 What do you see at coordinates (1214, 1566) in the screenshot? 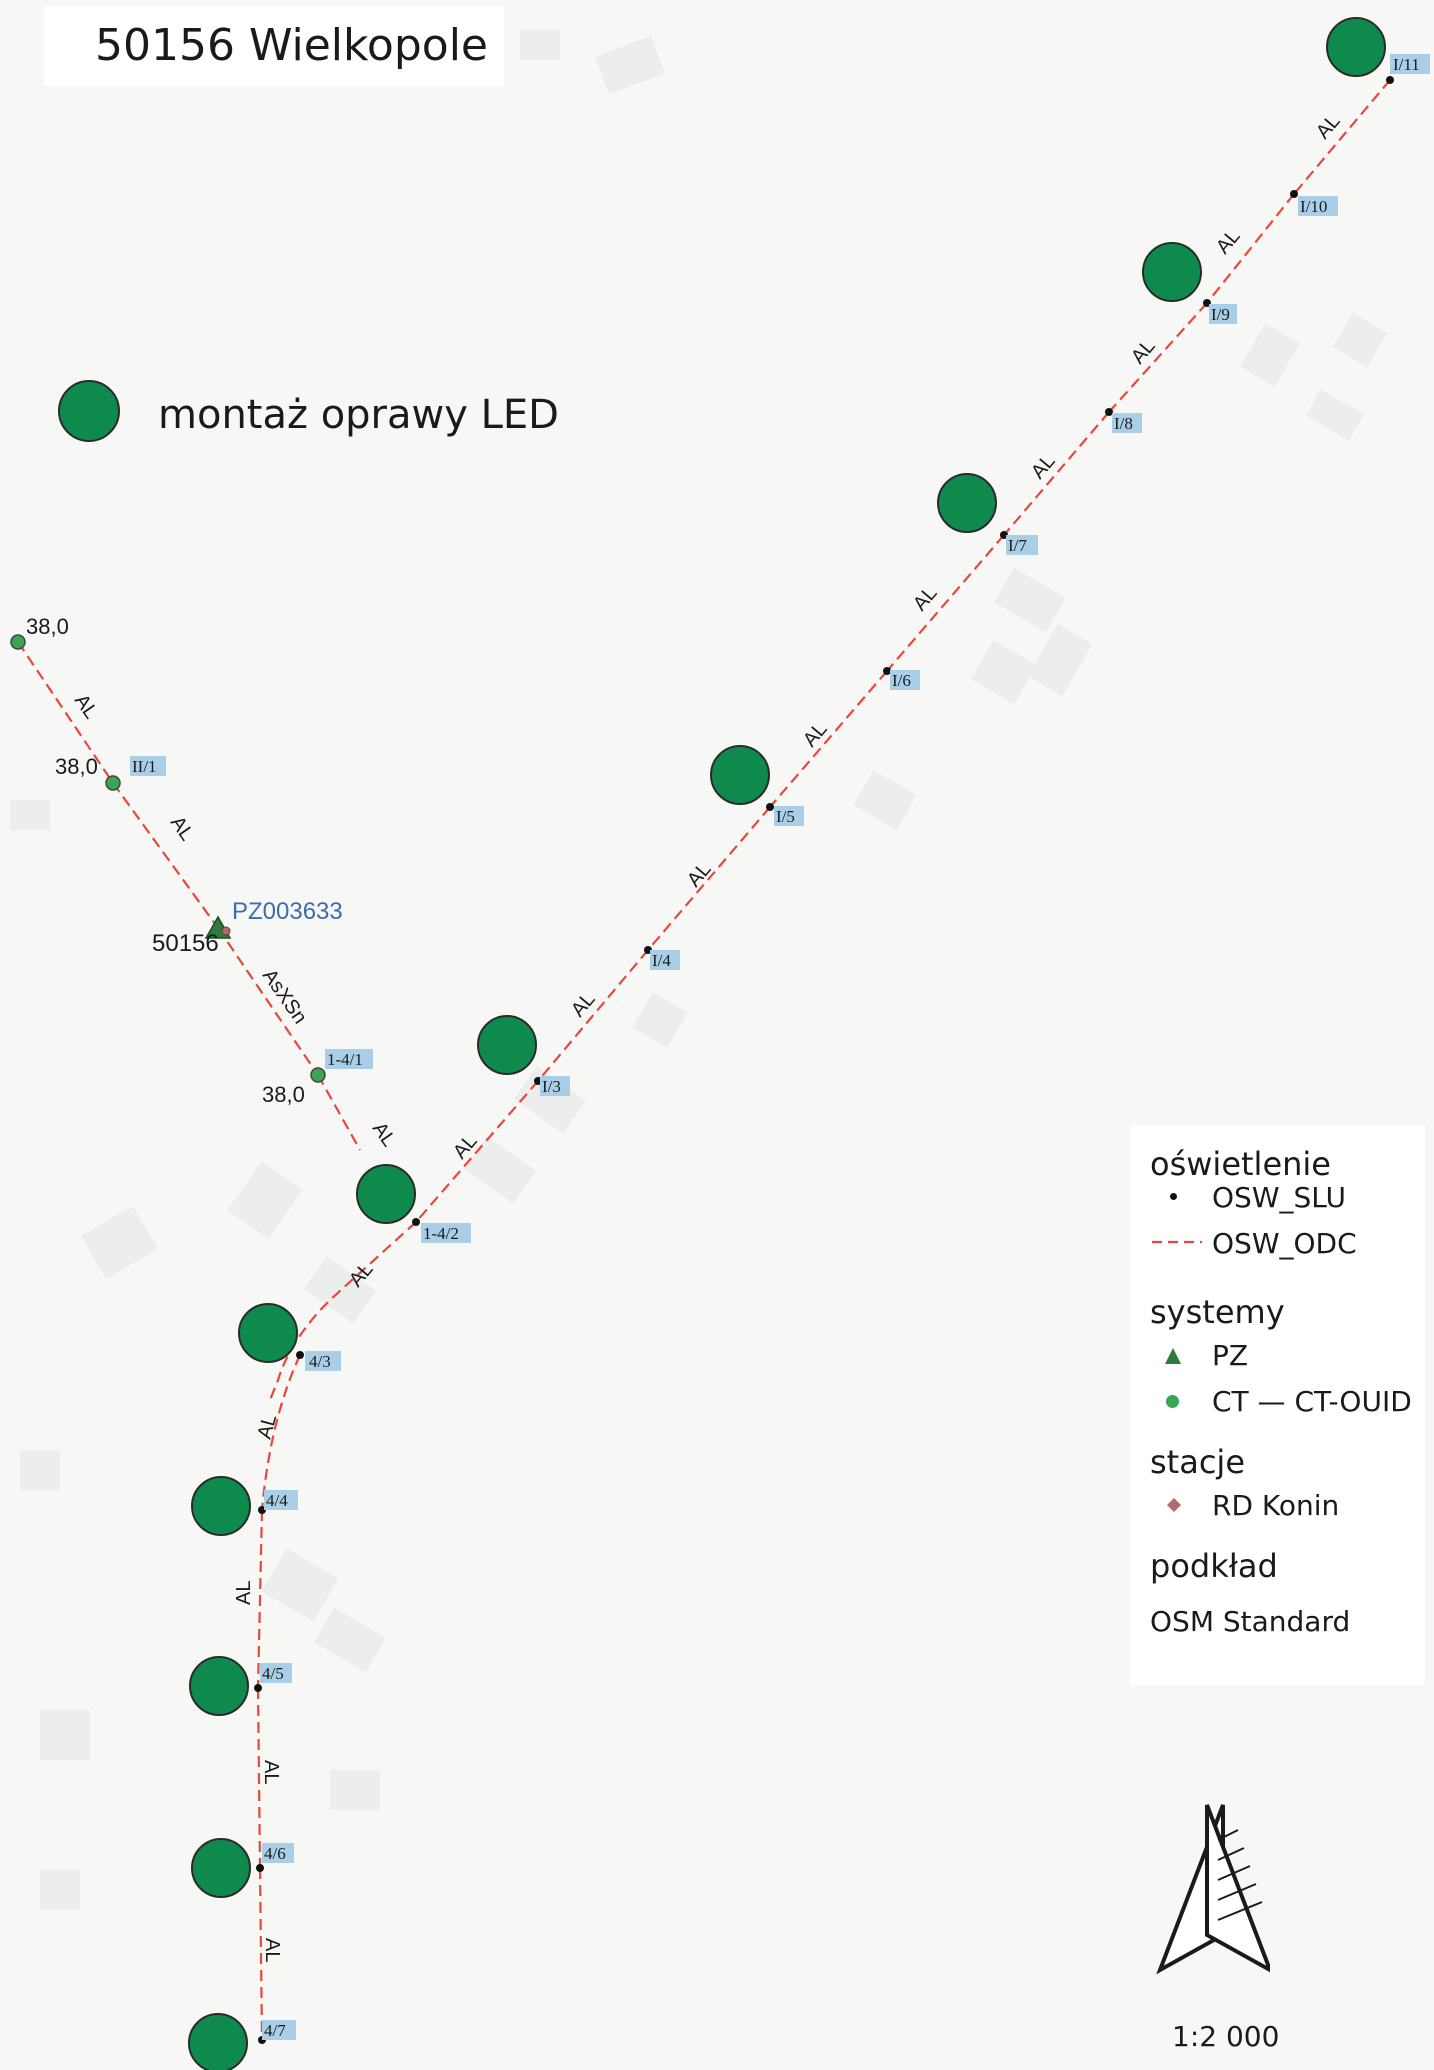
I see `legend-heading-podklad: podkład` at bounding box center [1214, 1566].